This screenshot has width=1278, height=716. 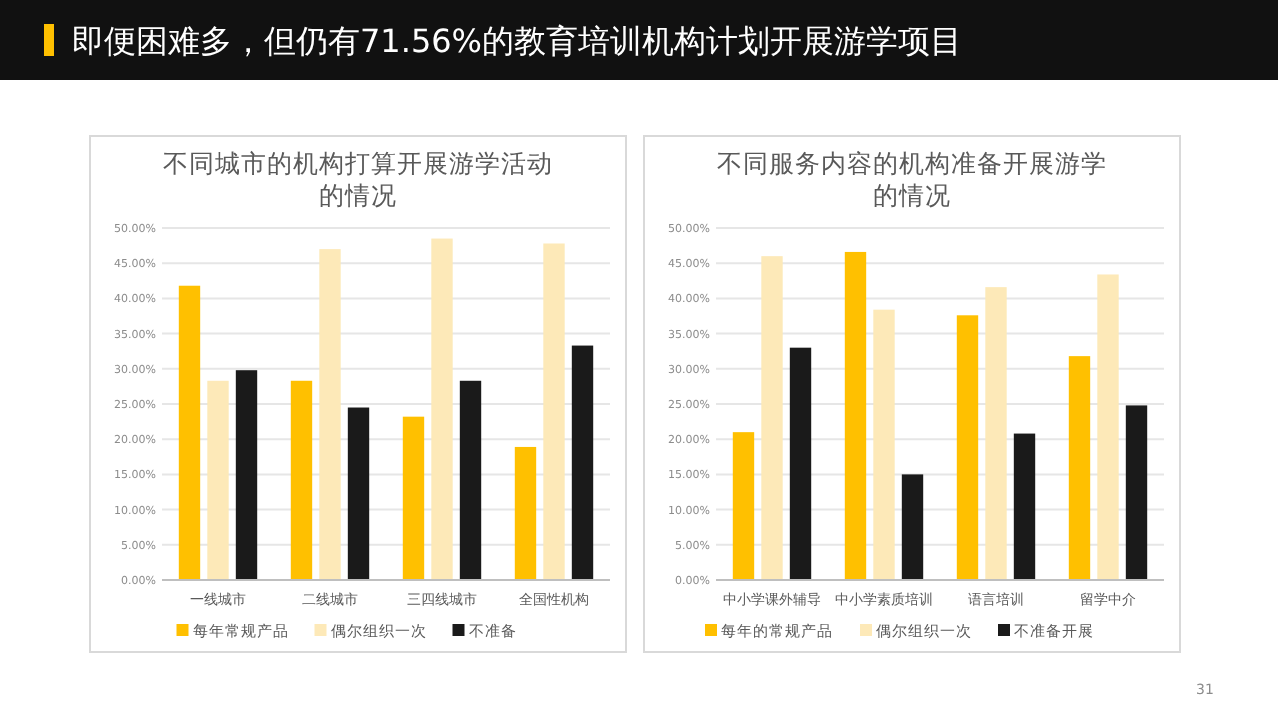 I want to click on chart-title: 不同服务内容的机构准备开展游学的情况, so click(x=912, y=179).